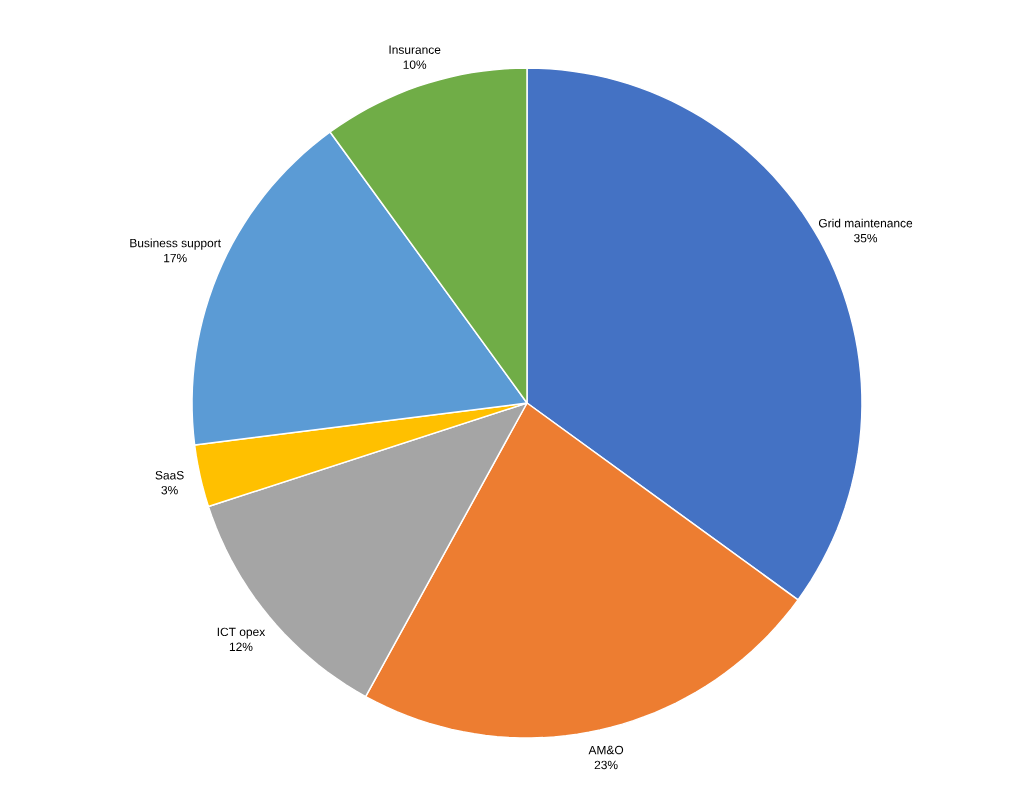 The width and height of the screenshot is (1031, 790). I want to click on slice-label: Business support, so click(175, 244).